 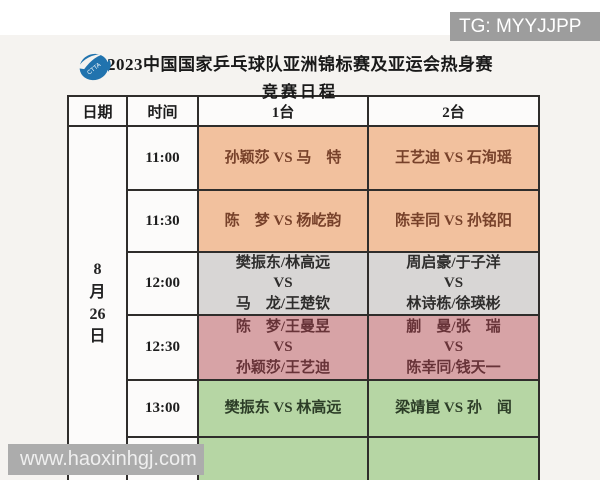 I want to click on table-header-row: 日期 时间 1台 2台, so click(x=303, y=111).